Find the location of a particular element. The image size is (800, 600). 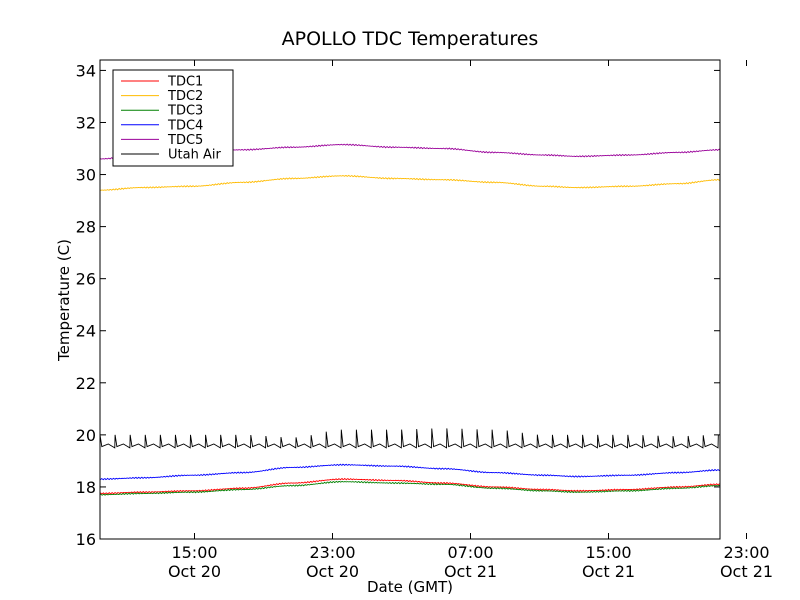

y-tick-label: 30 is located at coordinates (86, 175).